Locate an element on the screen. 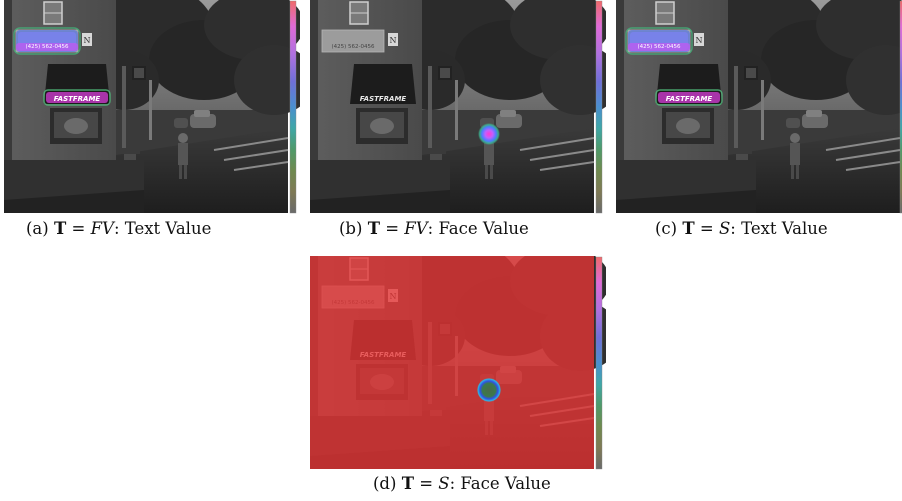 The image size is (902, 501). caption-d-equals: = is located at coordinates (426, 483).